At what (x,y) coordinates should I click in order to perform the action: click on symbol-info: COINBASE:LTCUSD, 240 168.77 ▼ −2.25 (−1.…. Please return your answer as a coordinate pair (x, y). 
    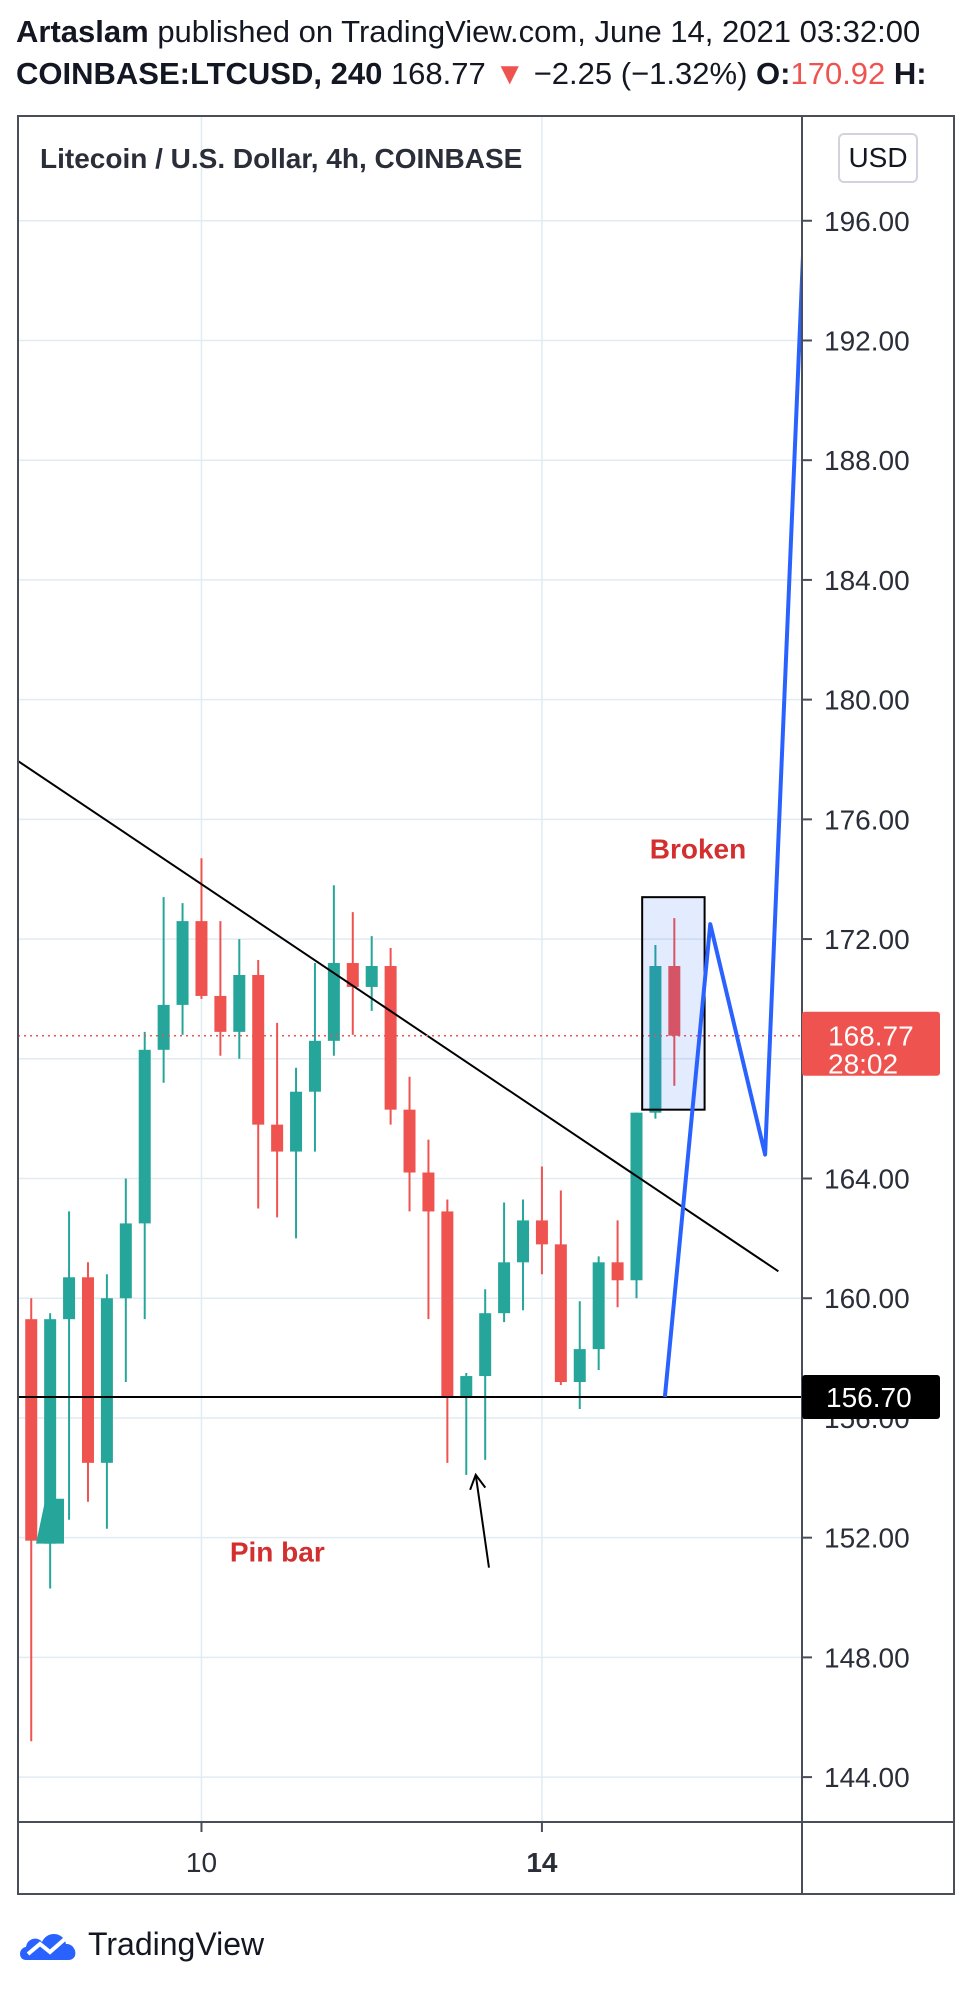
    Looking at the image, I should click on (471, 74).